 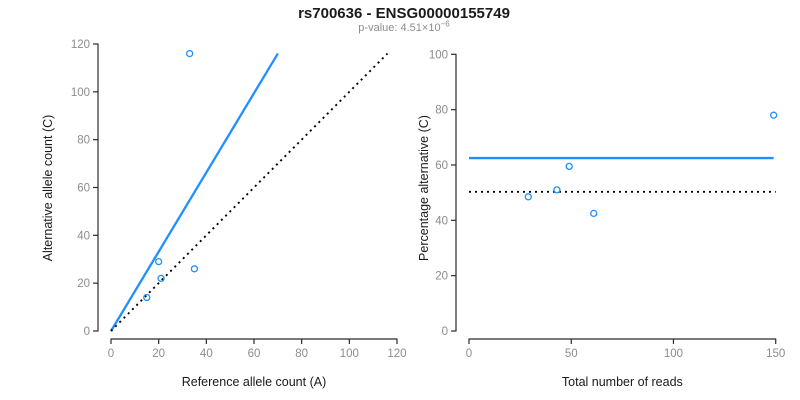 I want to click on y-axis-title: Alternative allele count (C), so click(x=48, y=188).